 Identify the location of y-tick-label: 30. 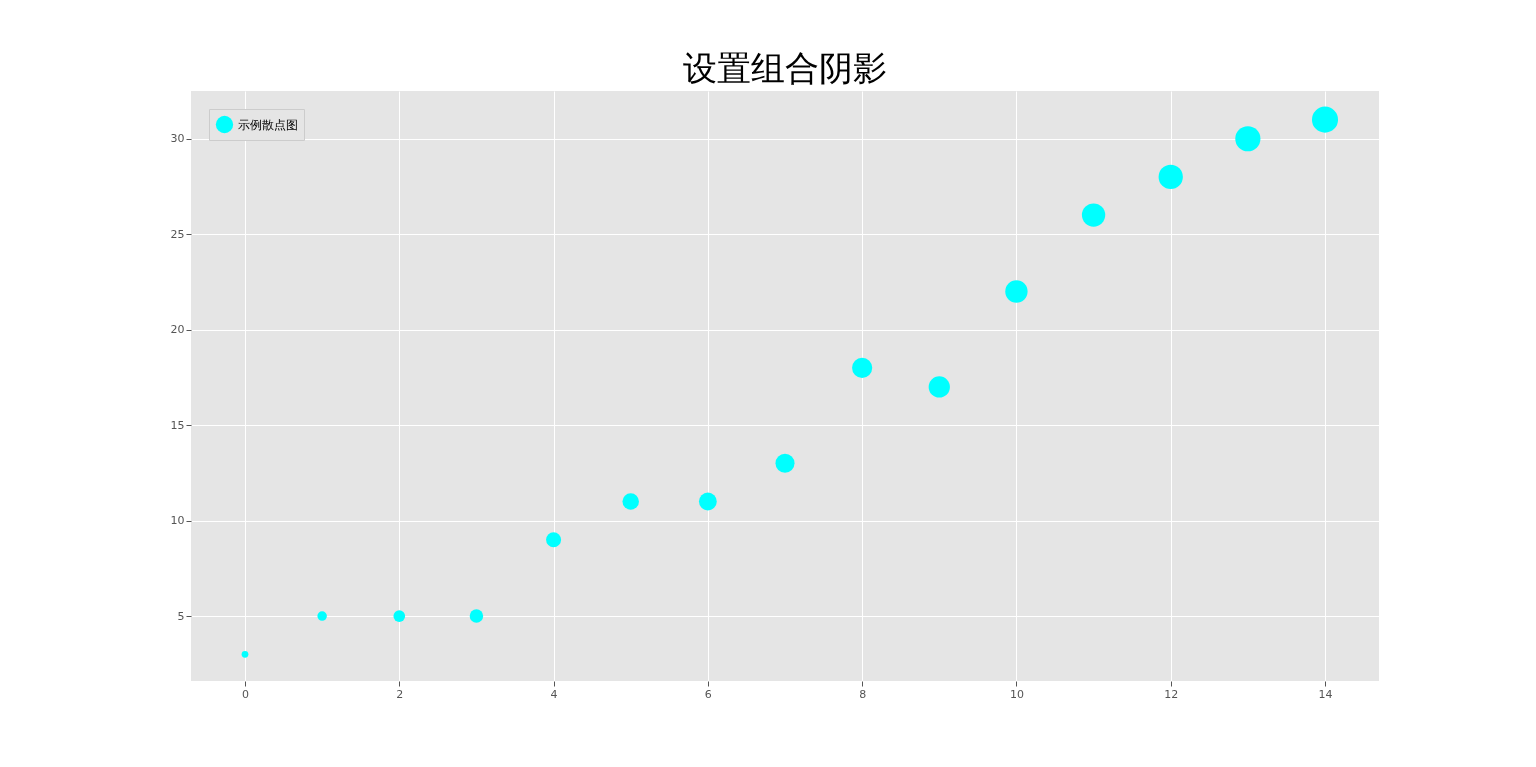
(177, 139).